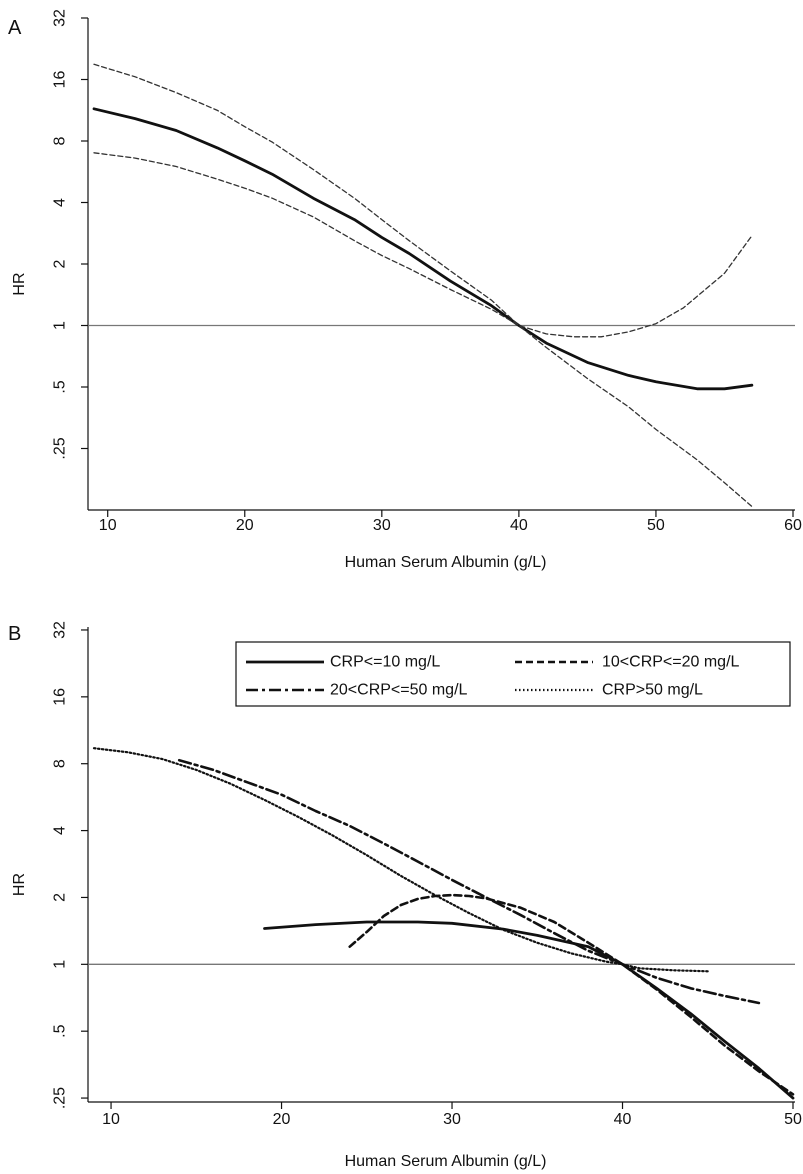  Describe the element at coordinates (399, 690) in the screenshot. I see `legend-label: 20<CRP<=50 mg/L` at that location.